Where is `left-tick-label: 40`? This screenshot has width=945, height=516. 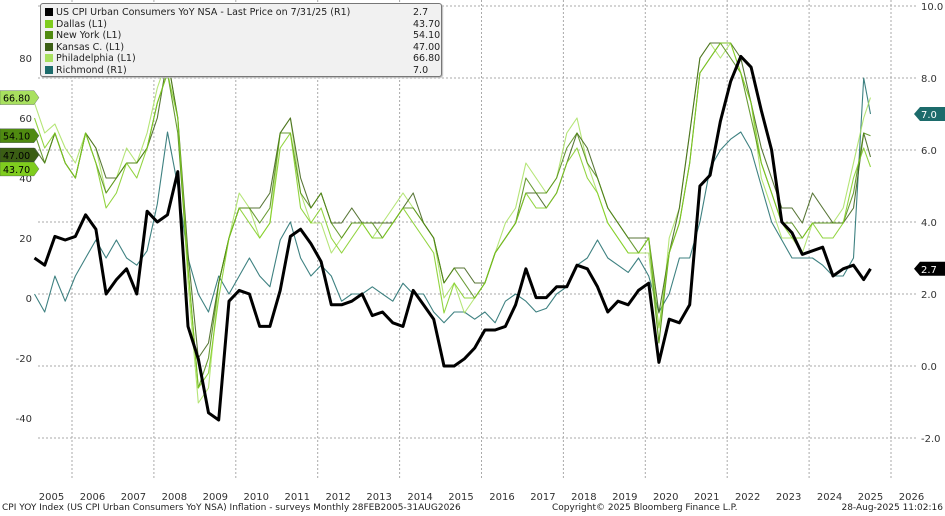
left-tick-label: 40 is located at coordinates (25, 179).